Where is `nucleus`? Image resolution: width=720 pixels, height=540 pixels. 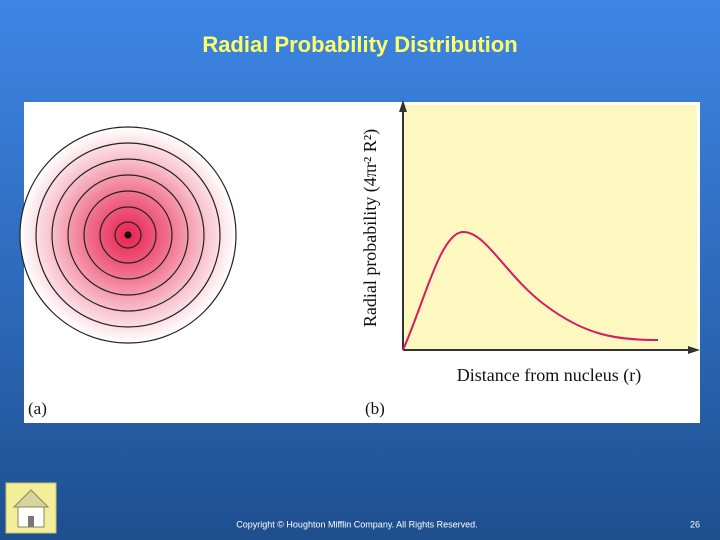
nucleus is located at coordinates (128, 235).